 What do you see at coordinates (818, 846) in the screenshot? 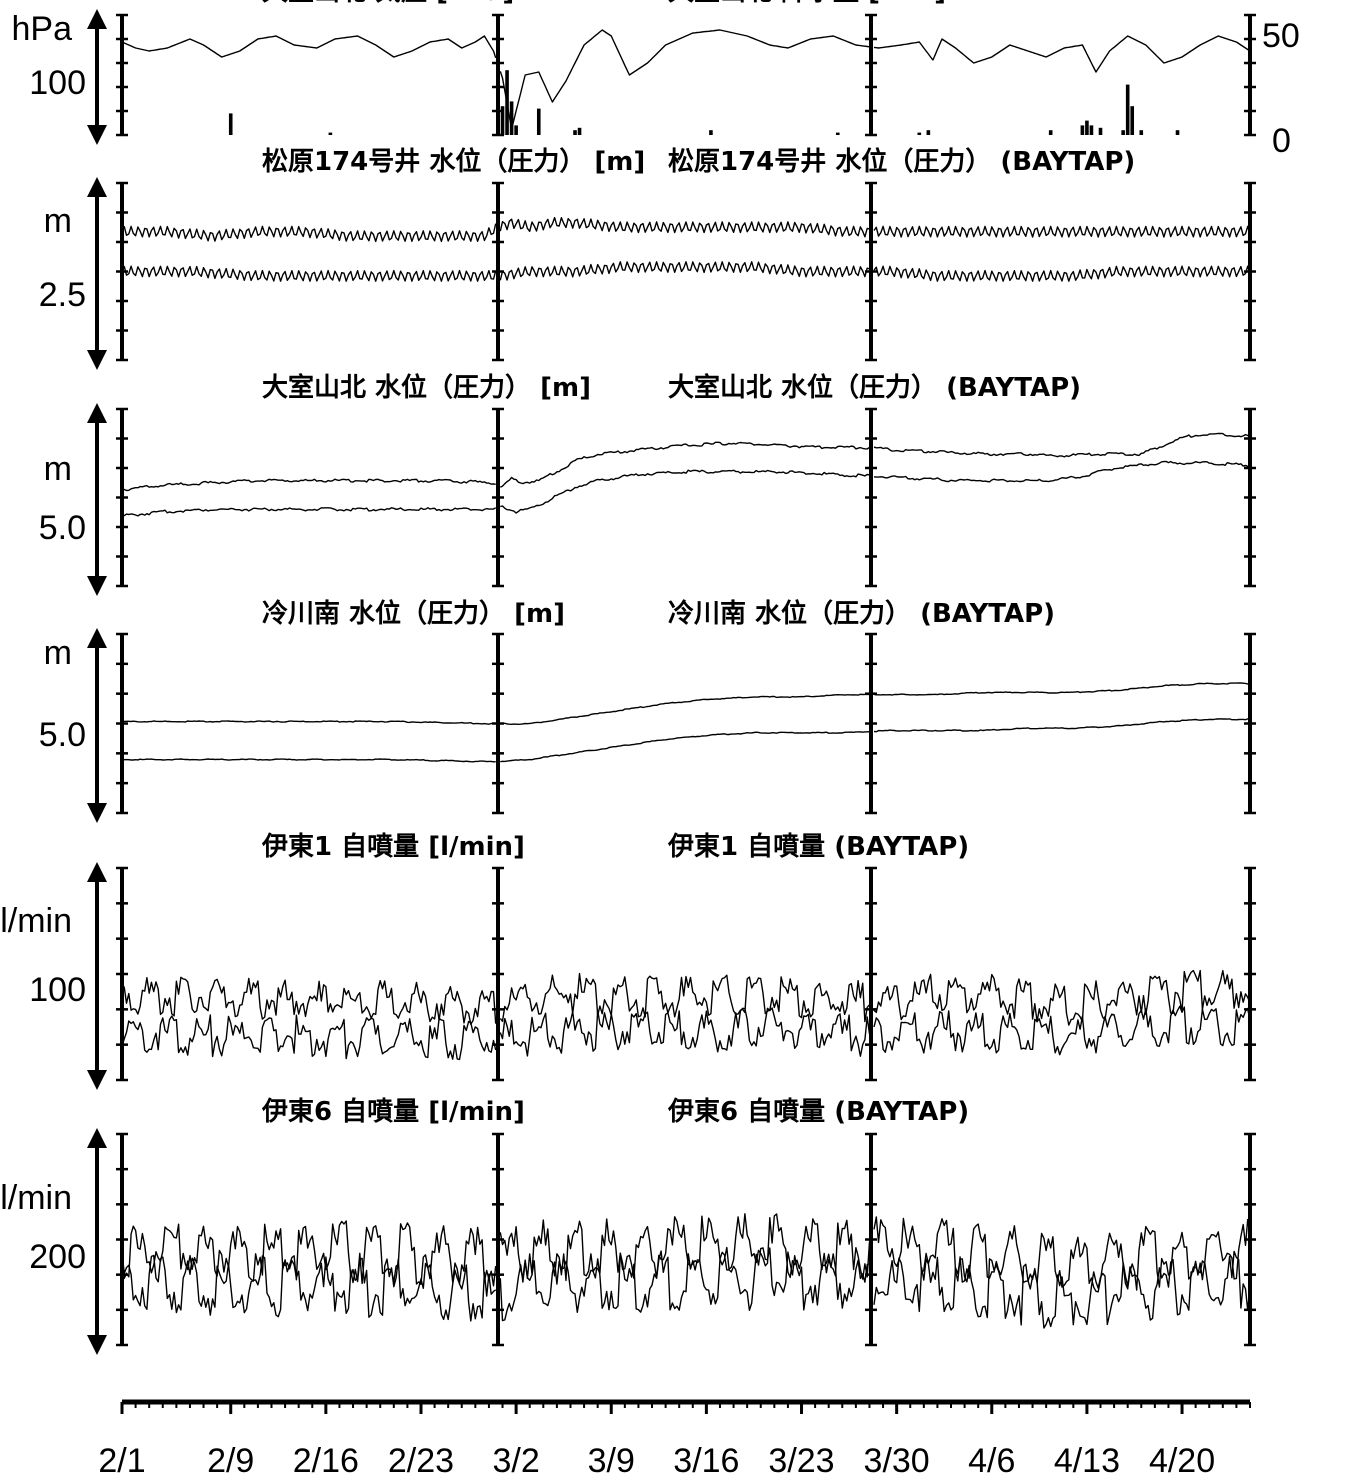
I see `panel-title-right: 伊東1 自噴量 (BAYTAP)` at bounding box center [818, 846].